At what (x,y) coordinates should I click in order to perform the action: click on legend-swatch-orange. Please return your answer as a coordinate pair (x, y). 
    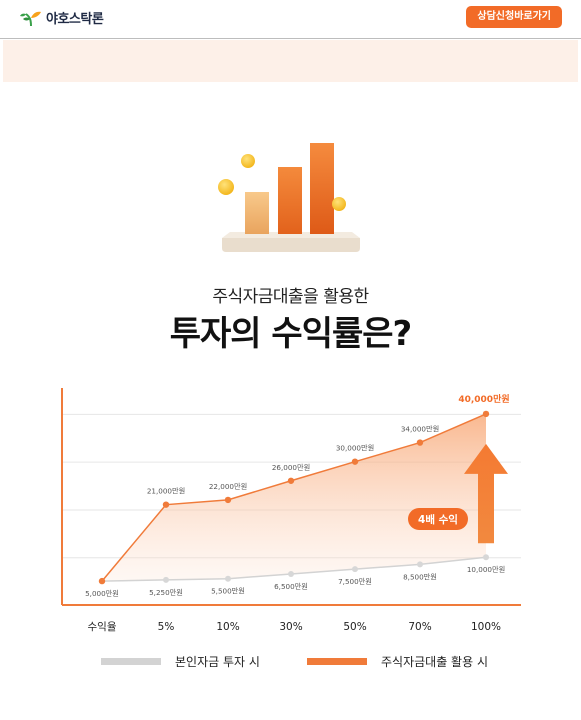
    Looking at the image, I should click on (337, 661).